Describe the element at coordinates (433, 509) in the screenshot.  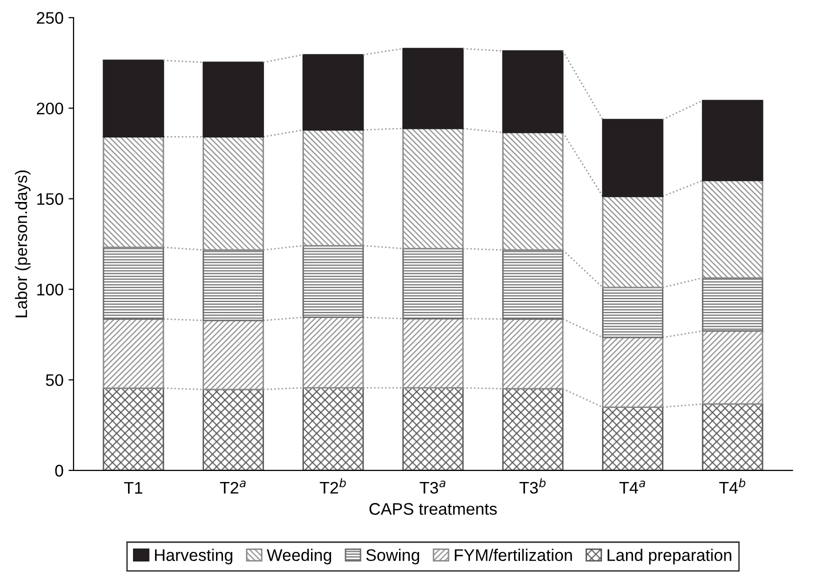
I see `x-axis-title: CAPS treatments` at that location.